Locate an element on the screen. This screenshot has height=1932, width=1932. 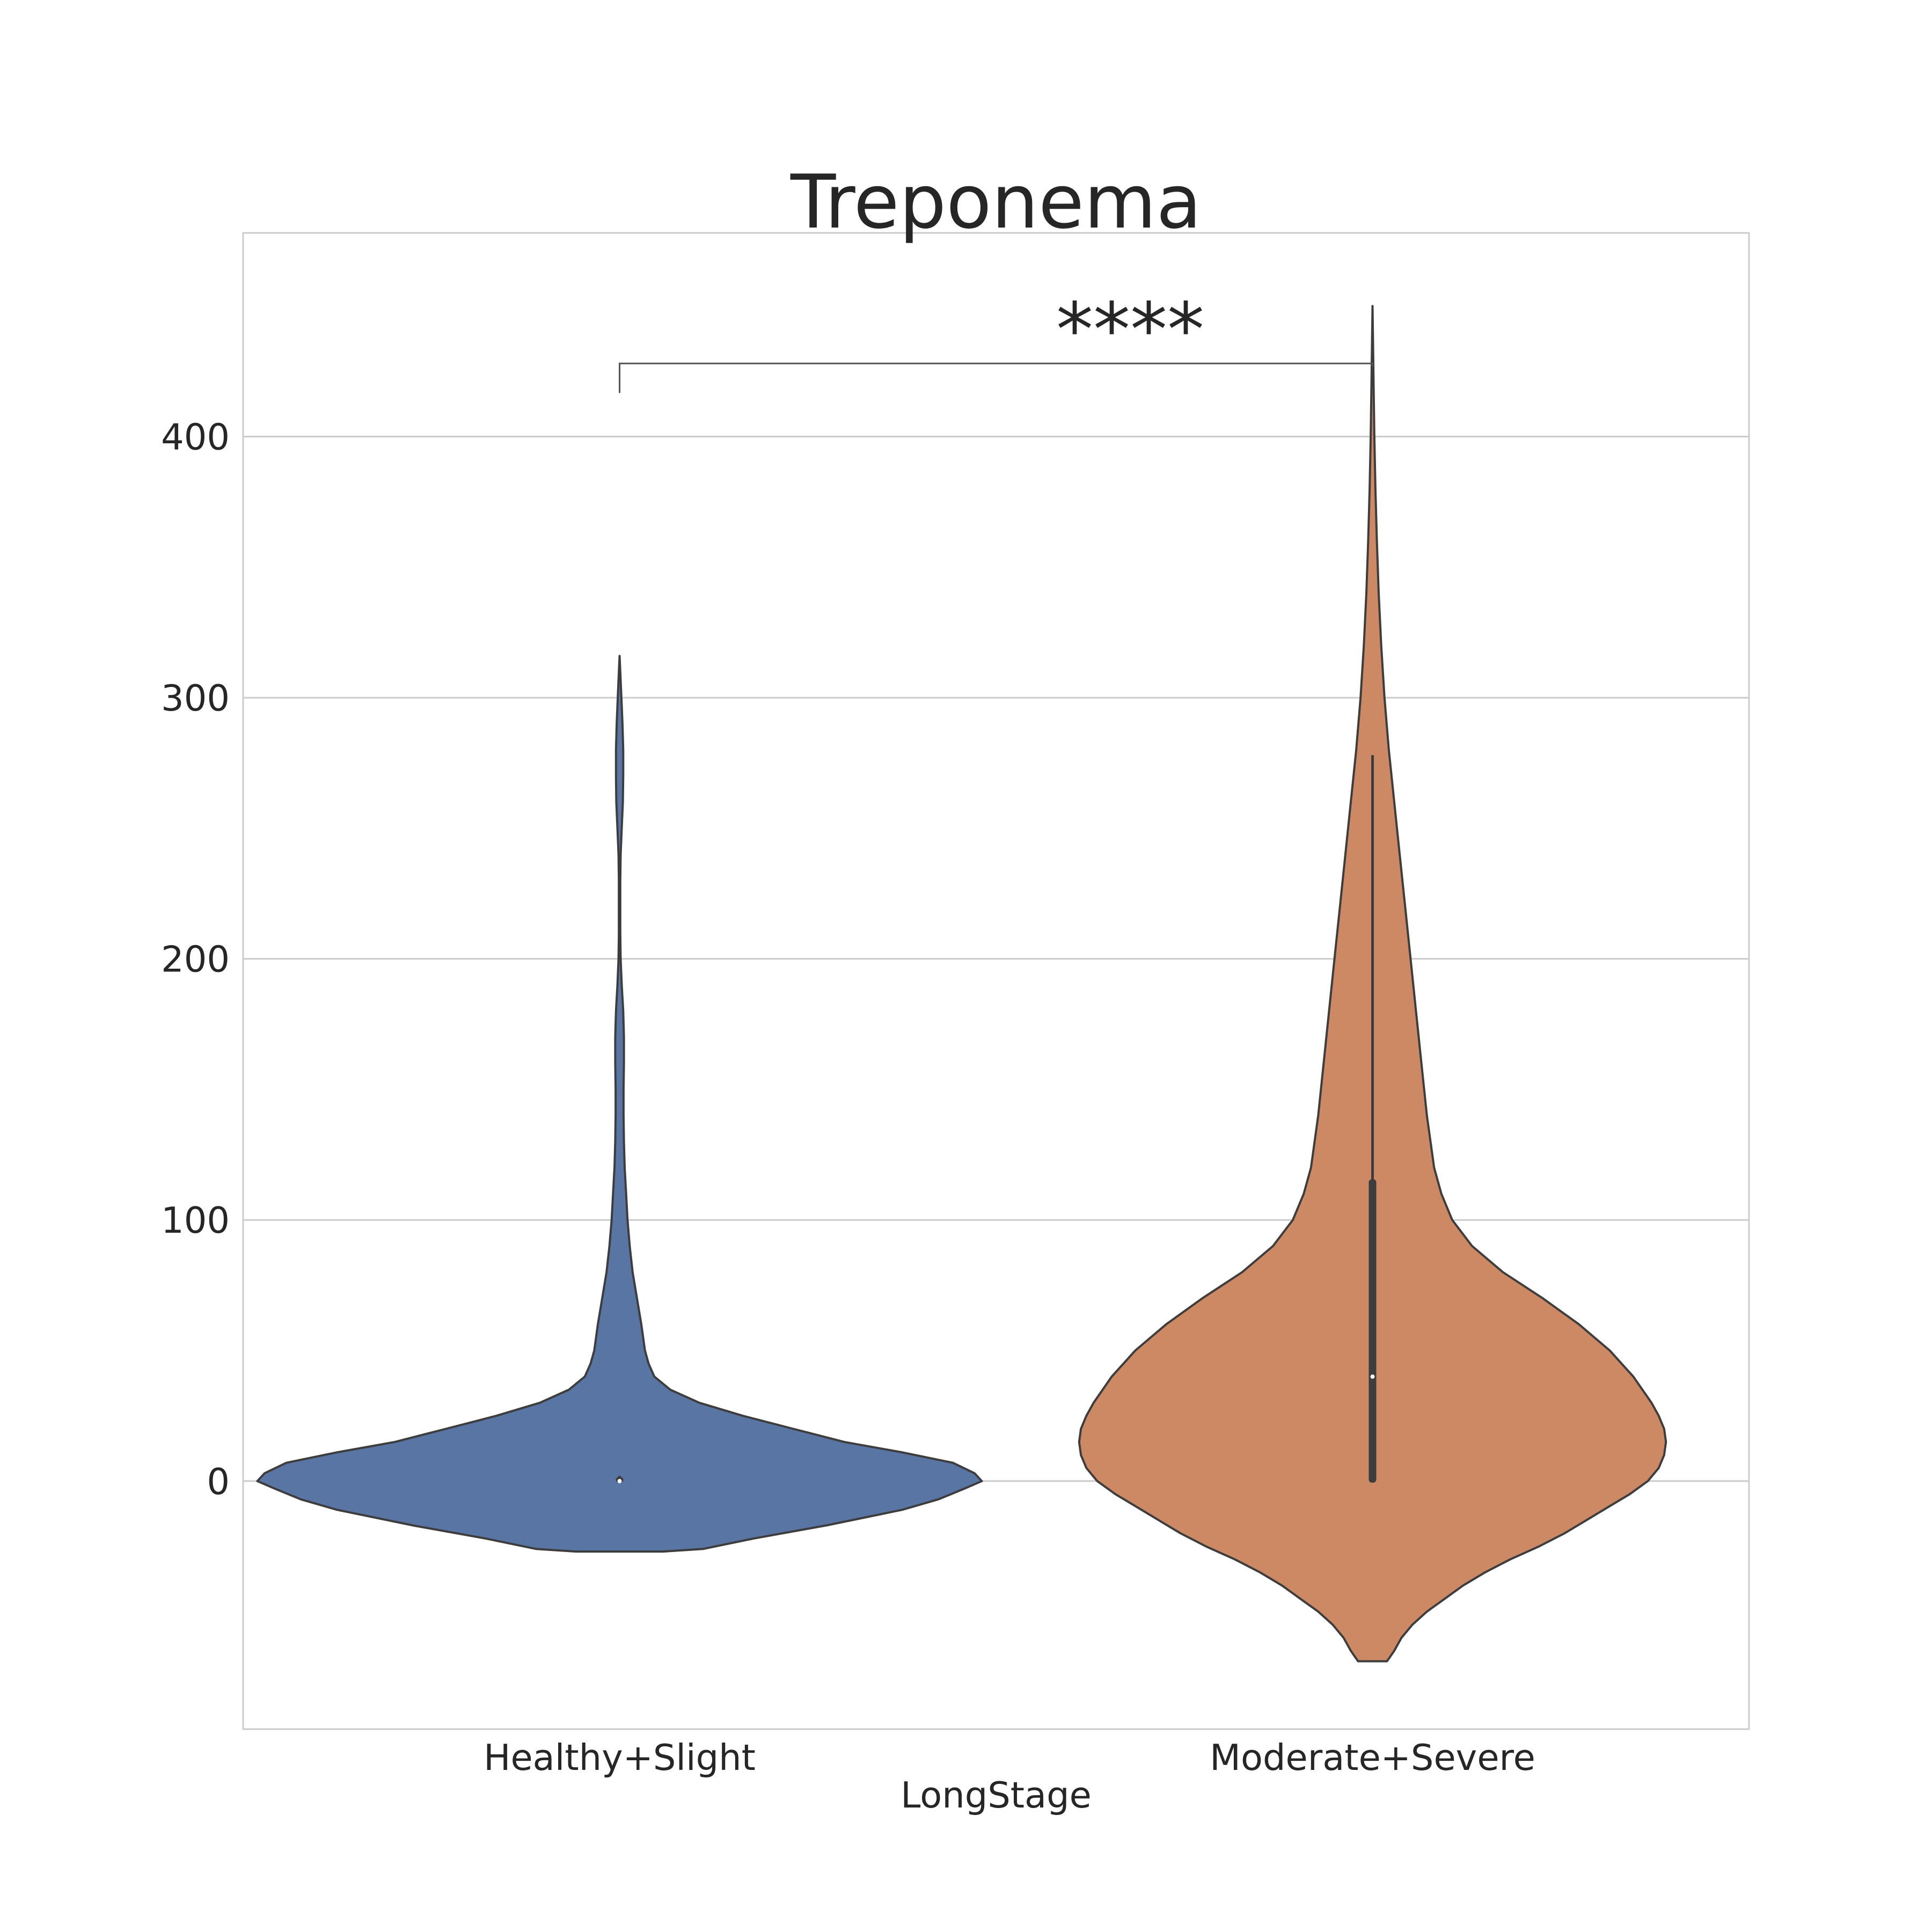
iqr-box is located at coordinates (1372, 1331).